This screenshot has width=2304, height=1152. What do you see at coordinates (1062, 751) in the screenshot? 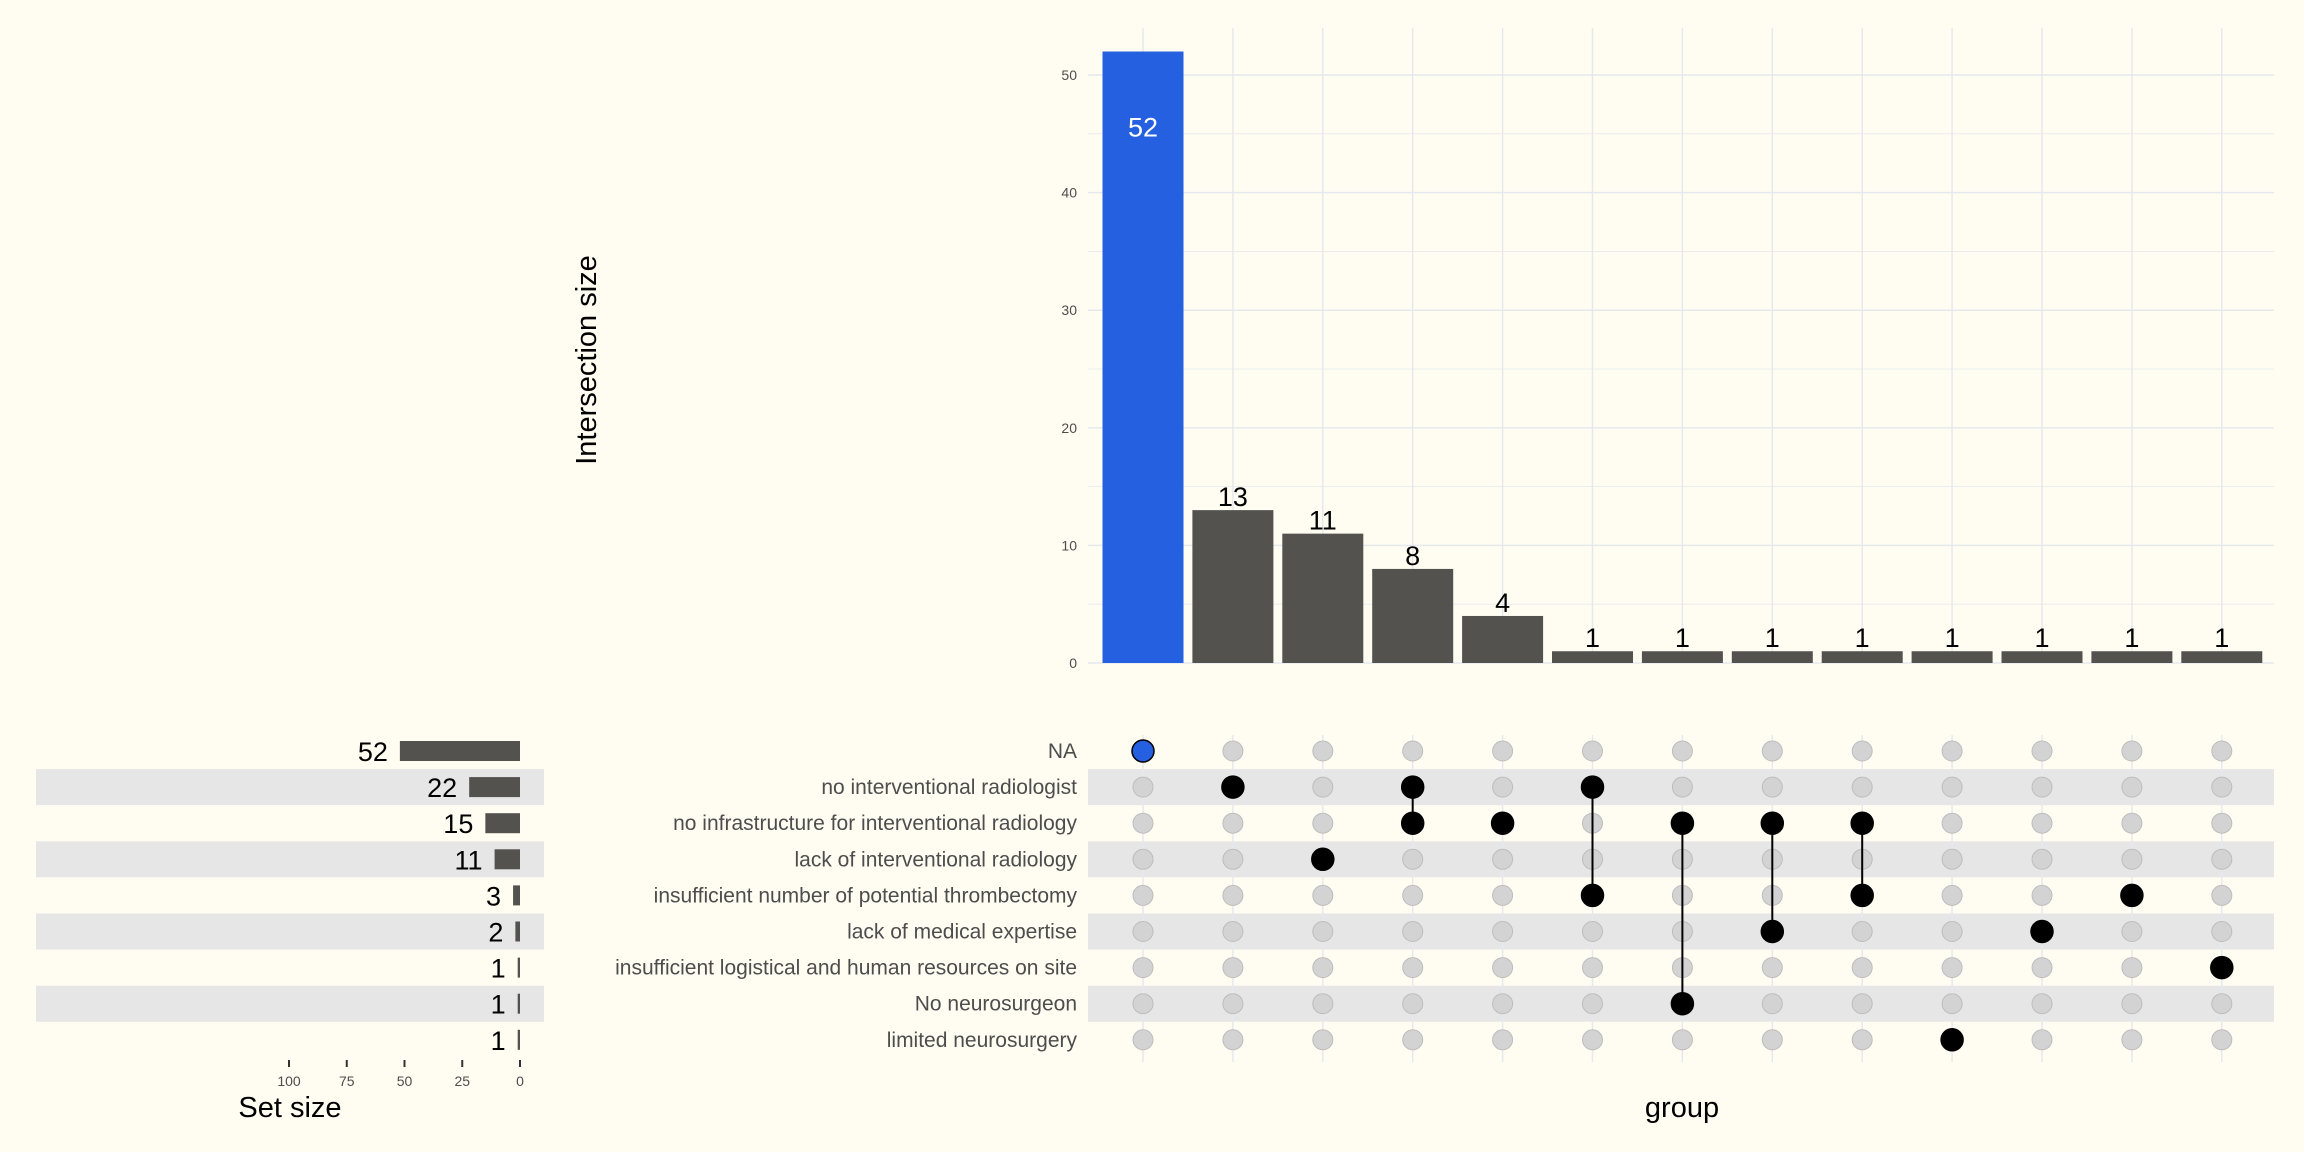
I see `set-name-label: NA` at bounding box center [1062, 751].